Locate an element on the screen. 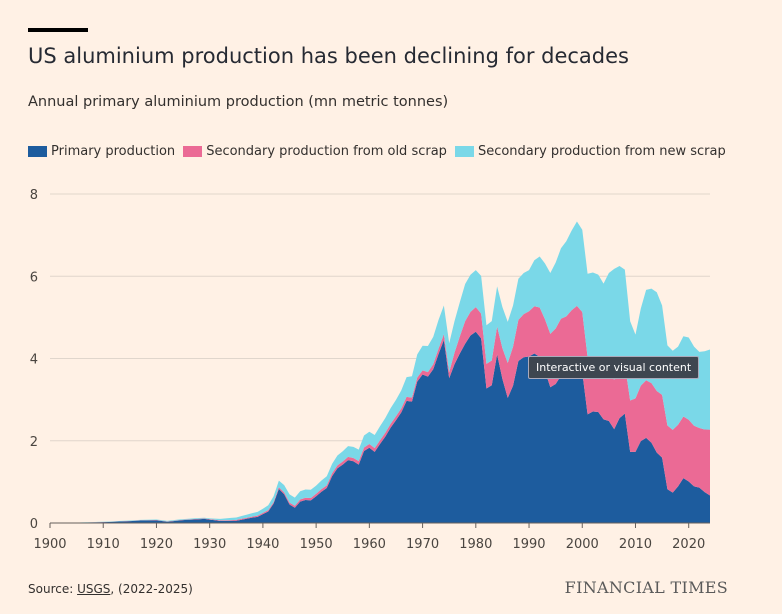 This screenshot has width=782, height=614. x-tick-label: 1980 is located at coordinates (475, 544).